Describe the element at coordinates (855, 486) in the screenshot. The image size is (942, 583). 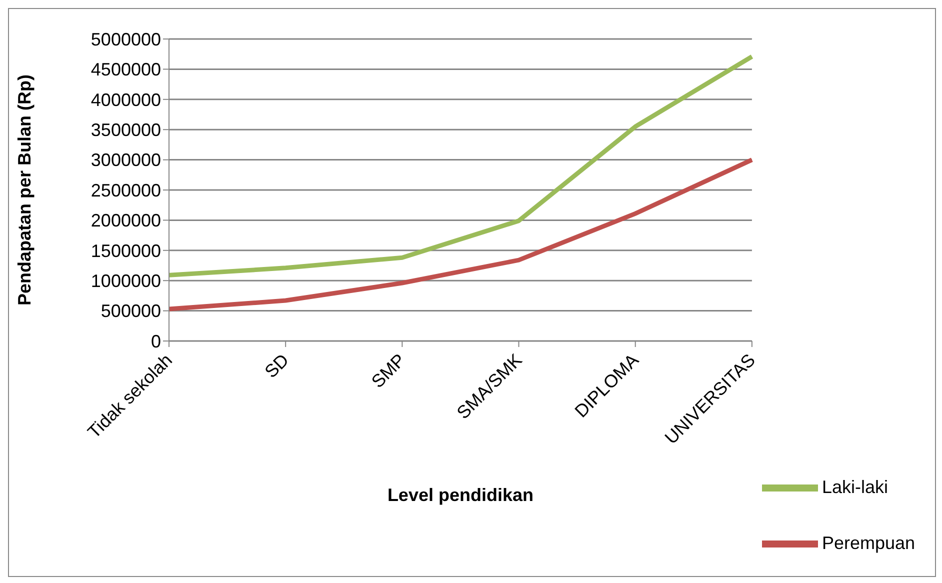
I see `legend-label: Laki-laki` at that location.